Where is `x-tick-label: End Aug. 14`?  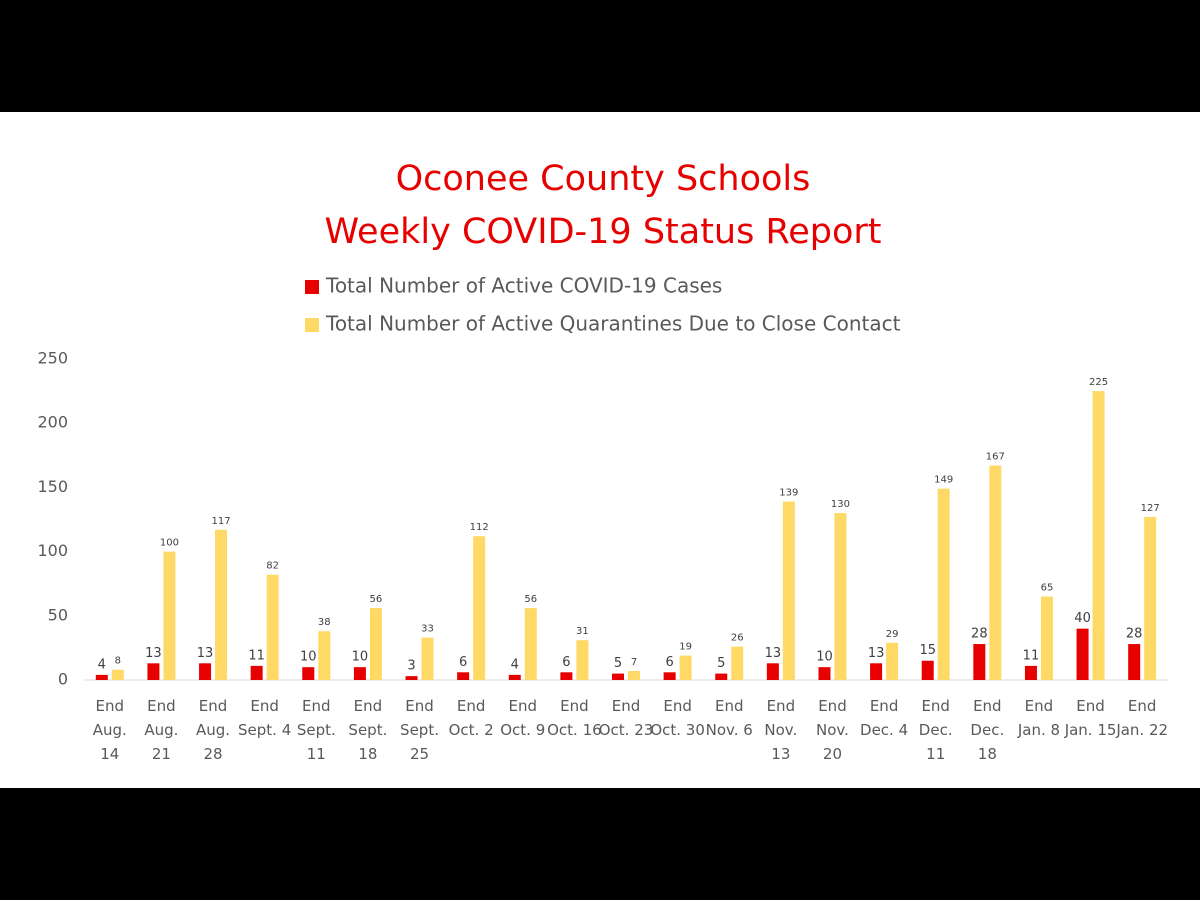
x-tick-label: End Aug. 14 is located at coordinates (109, 730).